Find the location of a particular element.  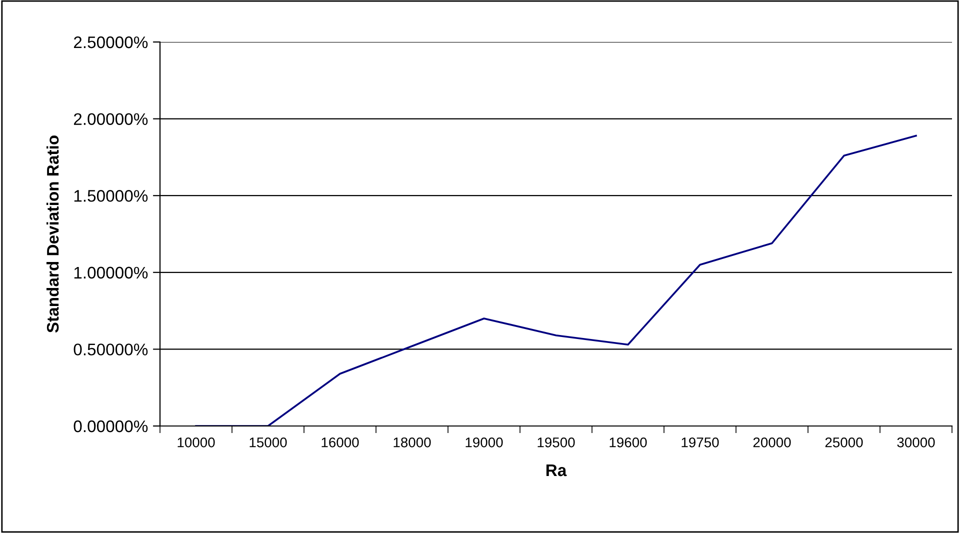

x-tick-label: 15000 is located at coordinates (268, 442).